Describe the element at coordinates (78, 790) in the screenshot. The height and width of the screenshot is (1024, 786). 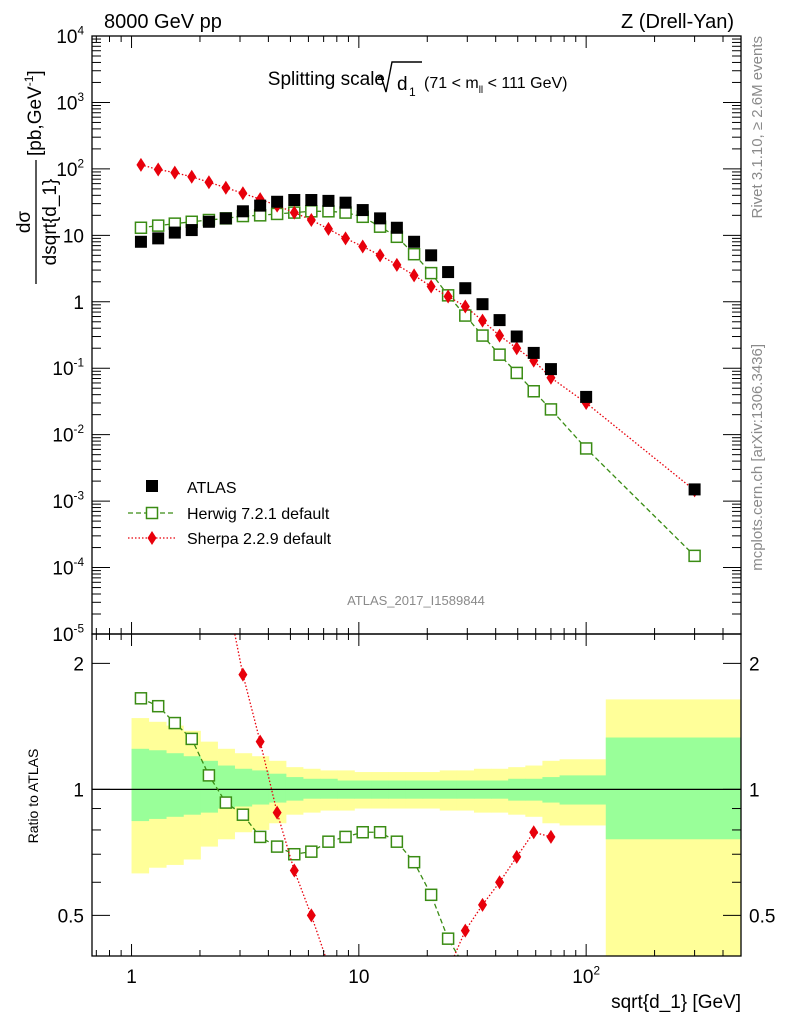
I see `ratio-y-tick-label: 1` at that location.